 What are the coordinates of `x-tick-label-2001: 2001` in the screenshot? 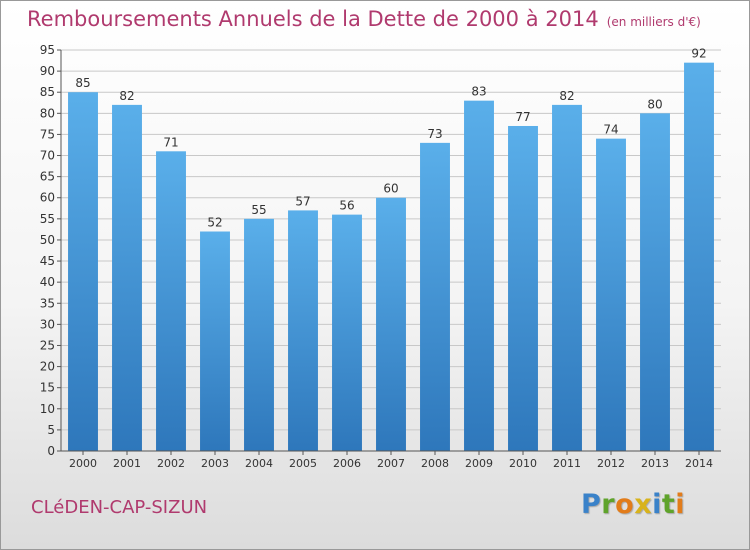 It's located at (127, 463).